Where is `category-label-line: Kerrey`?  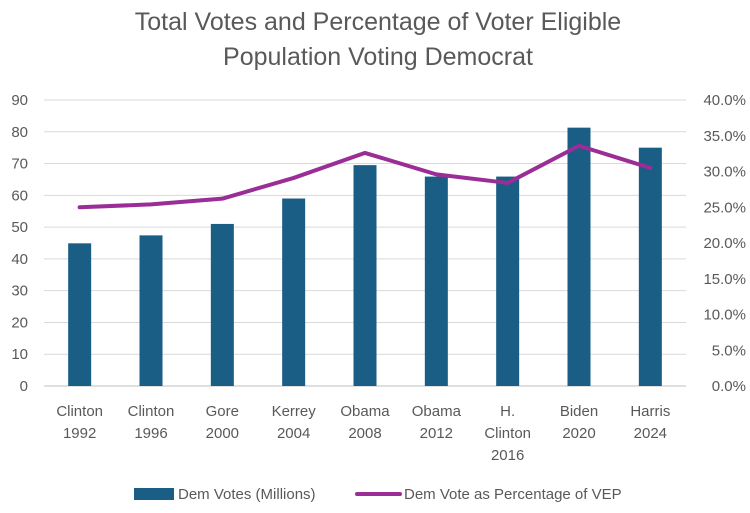 category-label-line: Kerrey is located at coordinates (294, 411).